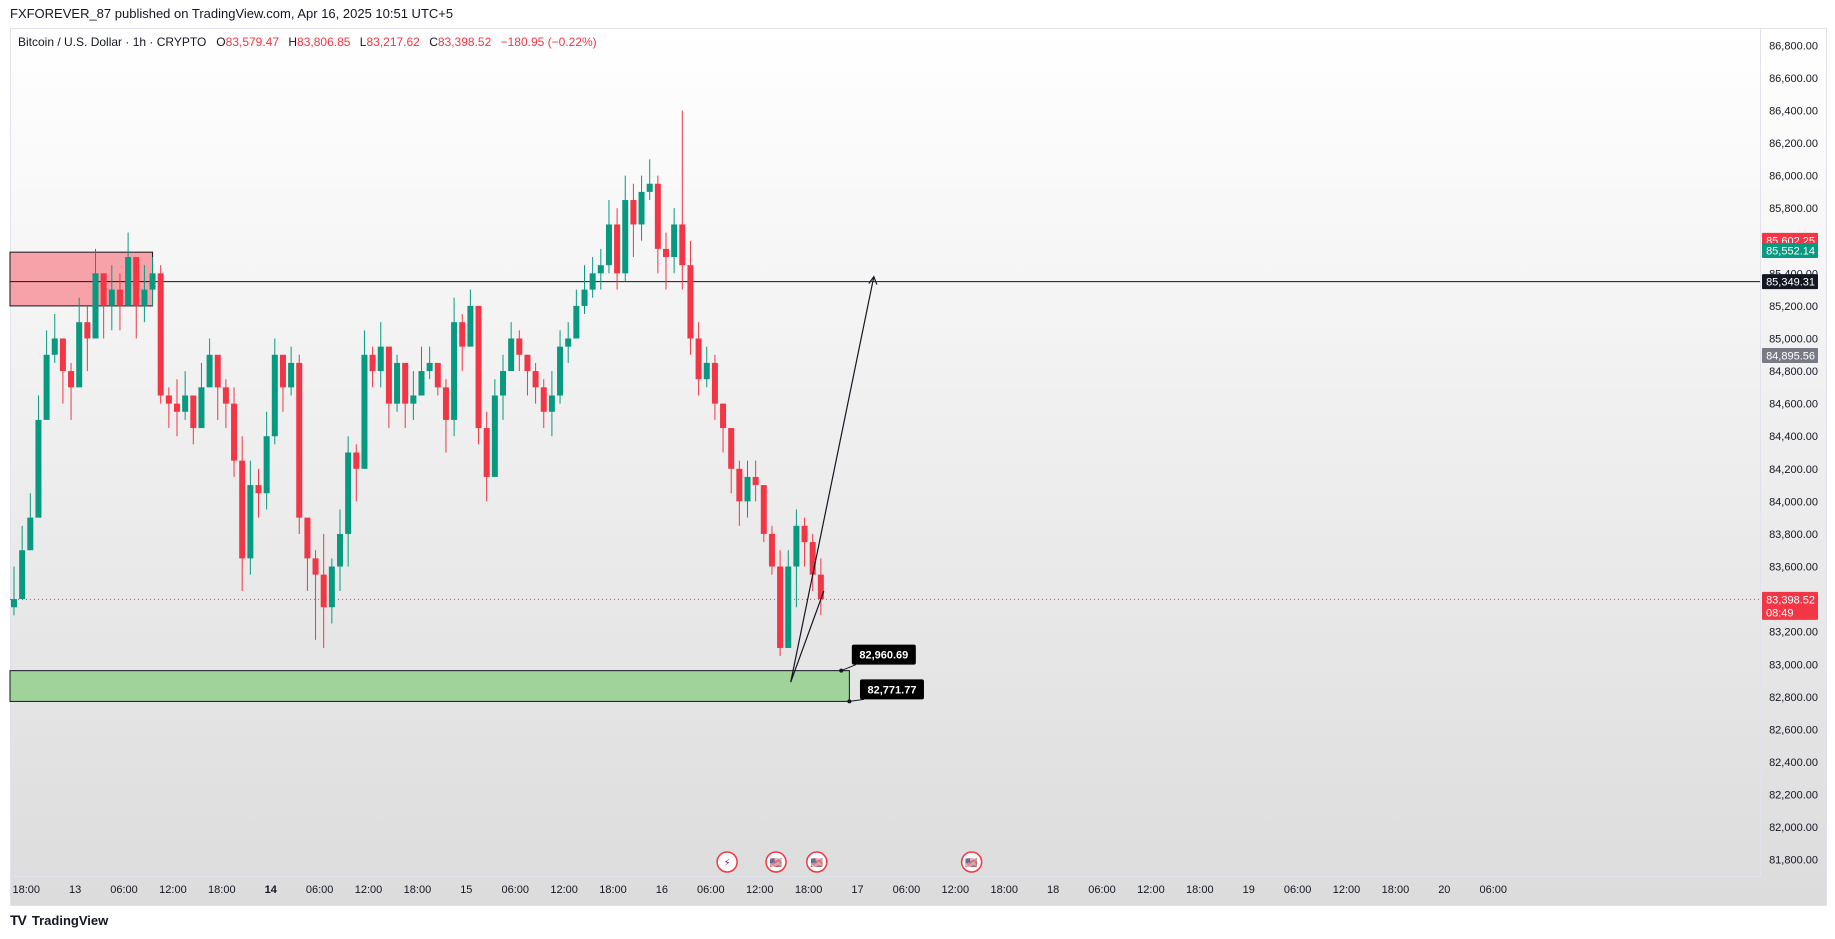 This screenshot has height=939, width=1835. What do you see at coordinates (885, 691) in the screenshot?
I see `price-callout: 82,771.77` at bounding box center [885, 691].